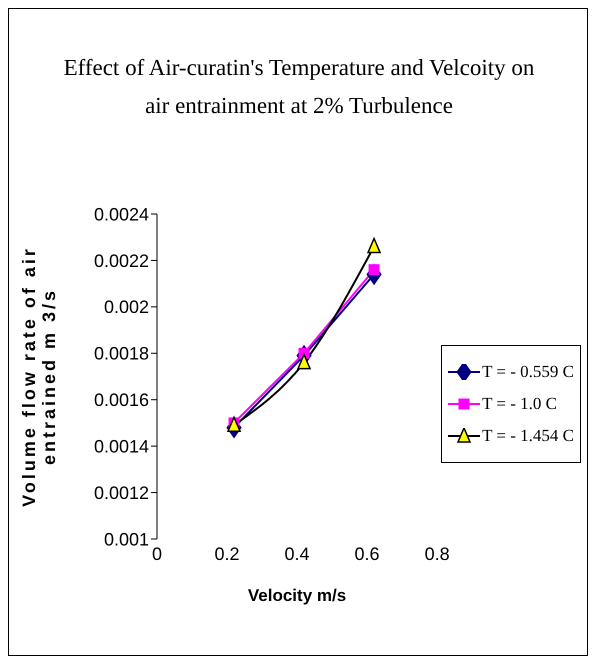  I want to click on y-tick-label: 0.0014, so click(121, 446).